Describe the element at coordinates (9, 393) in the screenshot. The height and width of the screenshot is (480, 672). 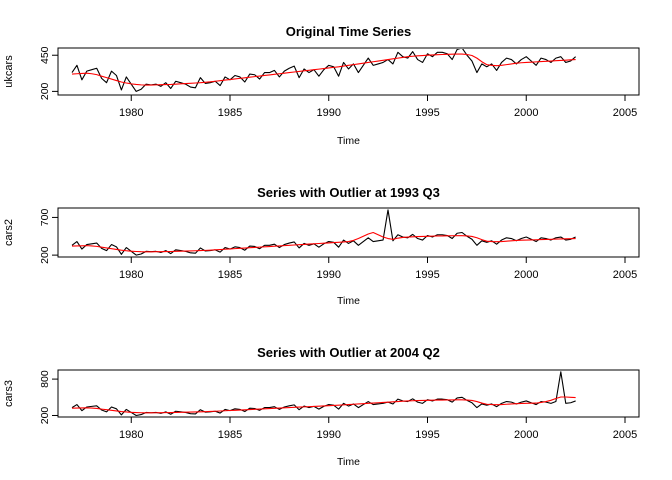
I see `y-axis-label: cars3` at that location.